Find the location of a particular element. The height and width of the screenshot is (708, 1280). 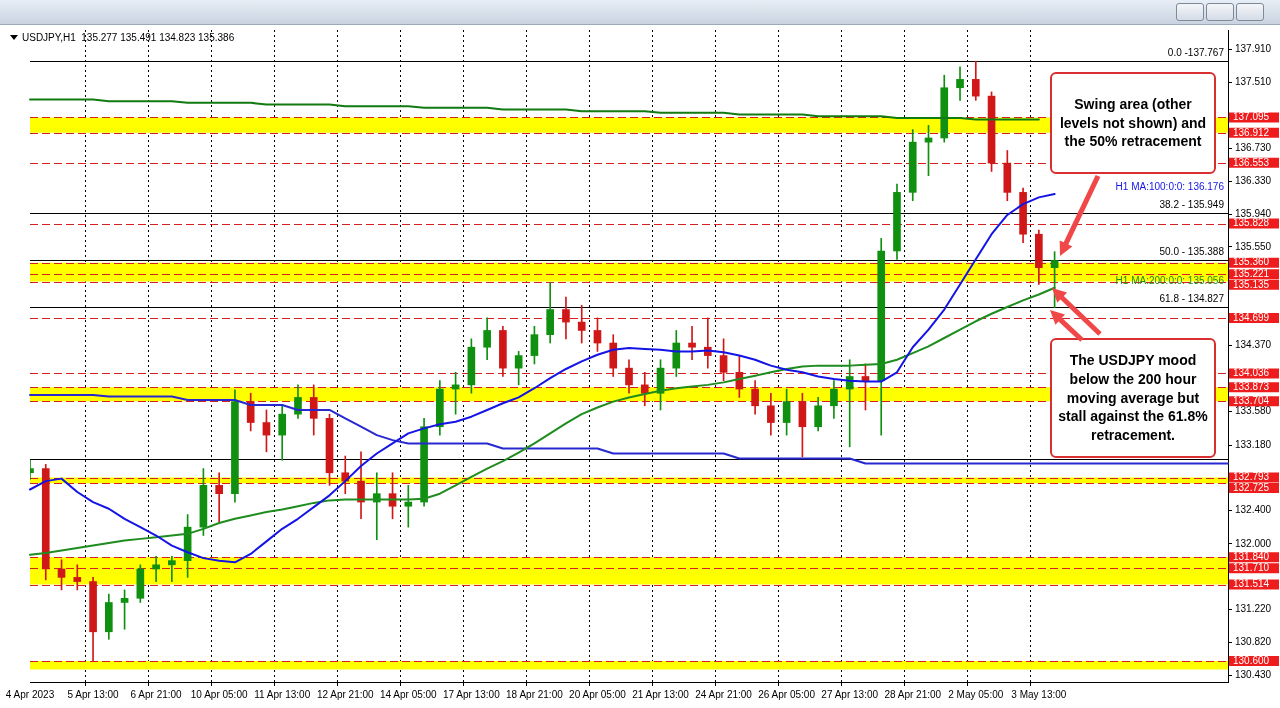

ref-line-label: 135.221 is located at coordinates (1251, 274).